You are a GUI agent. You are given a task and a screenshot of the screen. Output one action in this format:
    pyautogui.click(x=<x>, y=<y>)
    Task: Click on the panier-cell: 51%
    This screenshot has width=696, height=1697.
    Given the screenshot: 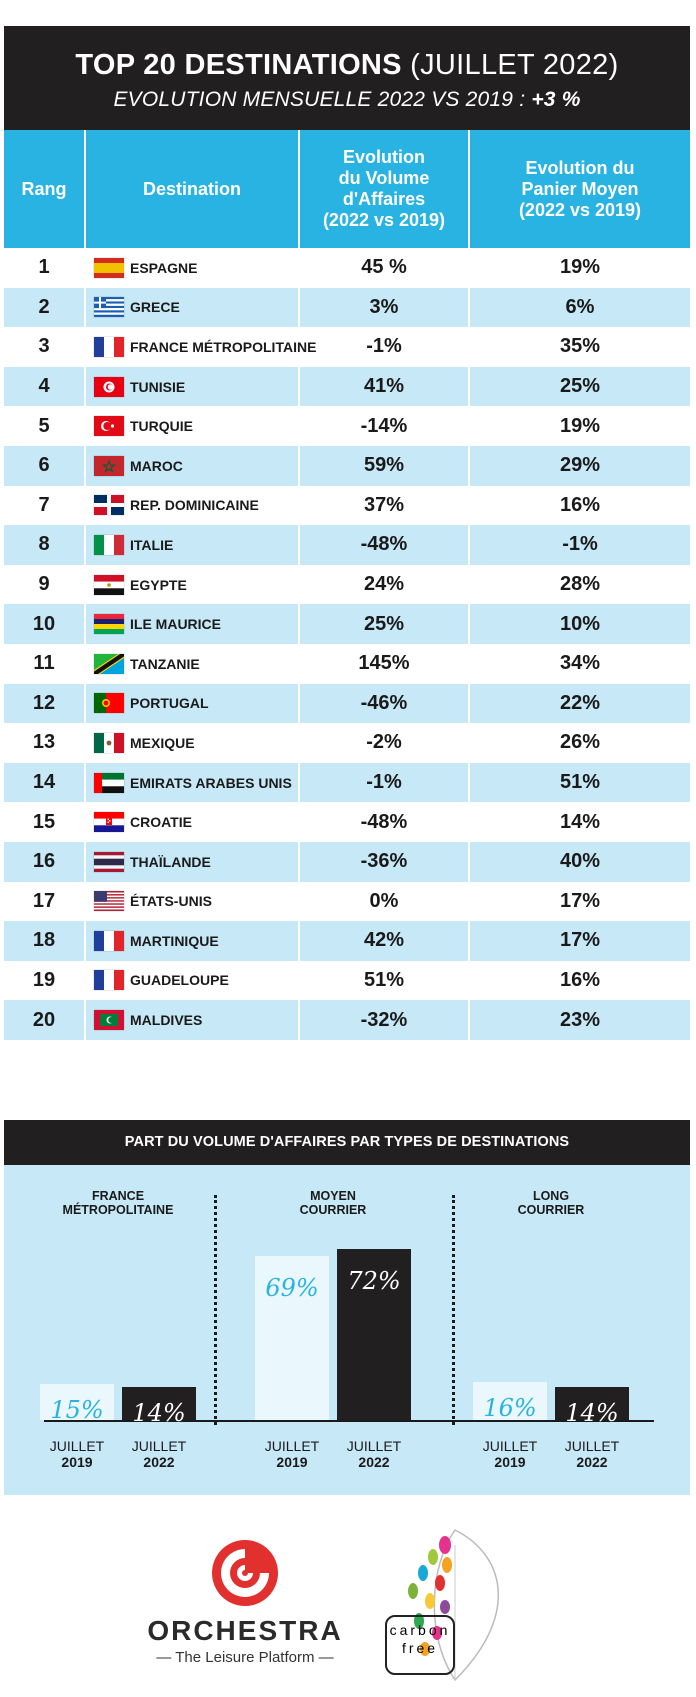 What is the action you would take?
    pyautogui.click(x=579, y=782)
    